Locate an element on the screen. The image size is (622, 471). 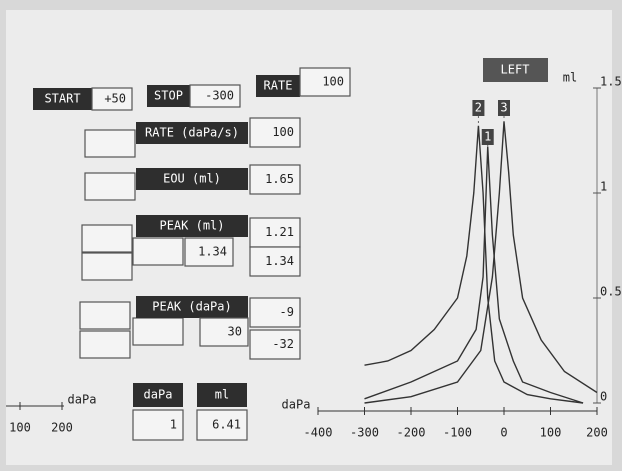
rate-label: RATE is located at coordinates (278, 86).